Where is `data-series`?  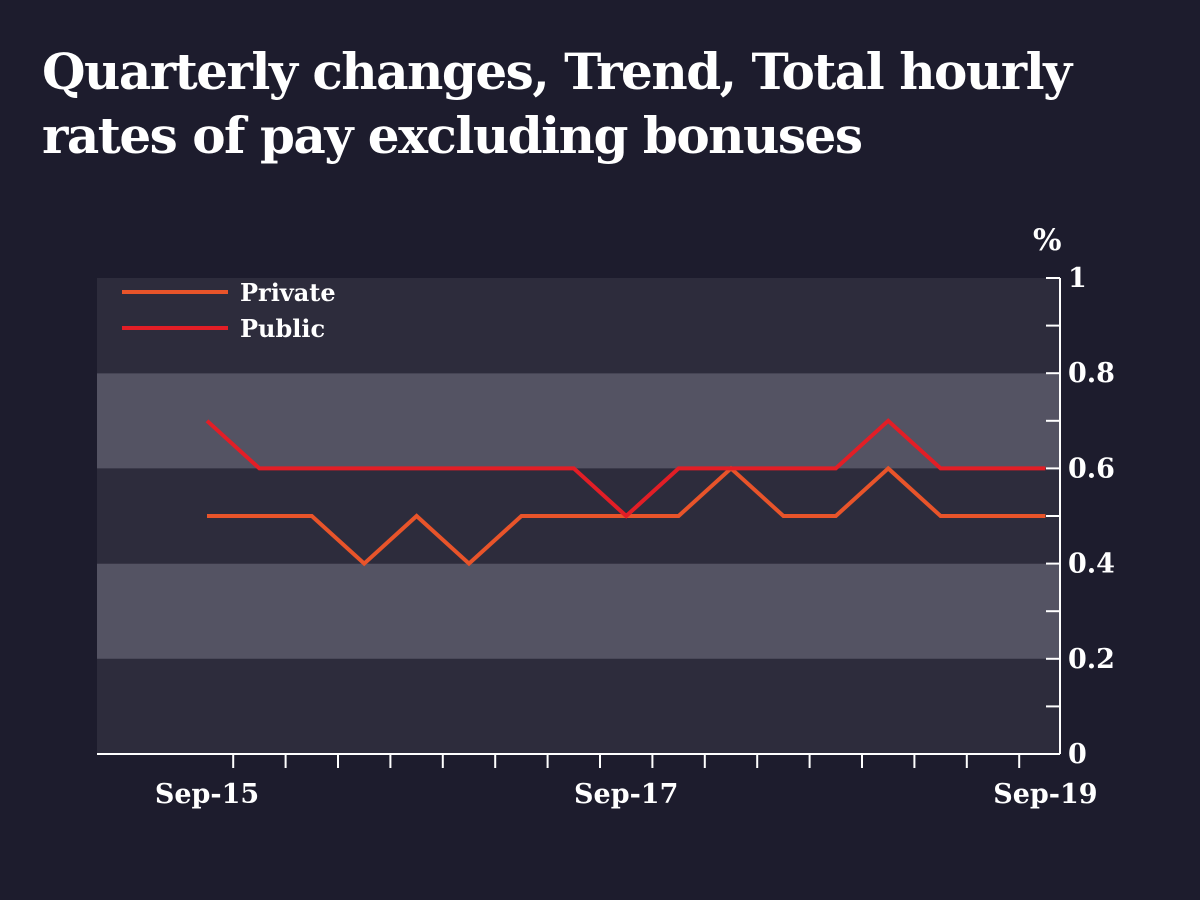
data-series is located at coordinates (625, 492).